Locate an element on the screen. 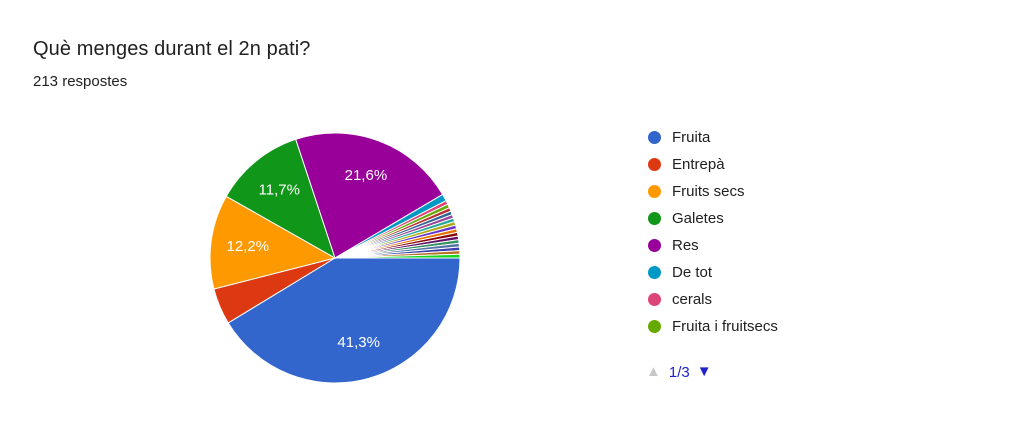 The image size is (1024, 431). legend-item-res: Res is located at coordinates (713, 245).